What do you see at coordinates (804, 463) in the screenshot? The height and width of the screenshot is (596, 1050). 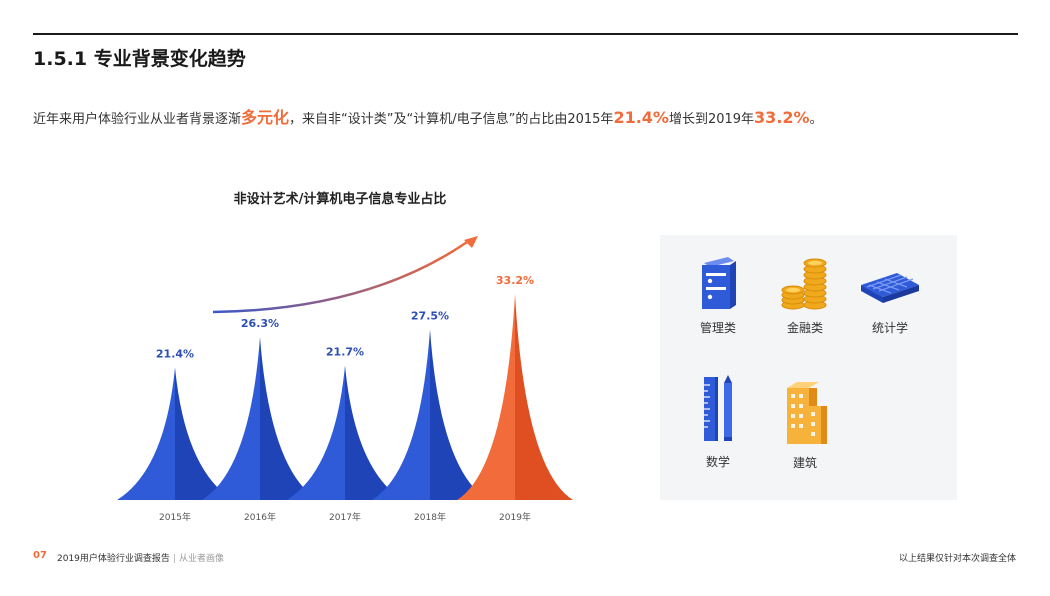 I see `field-label: 建筑` at bounding box center [804, 463].